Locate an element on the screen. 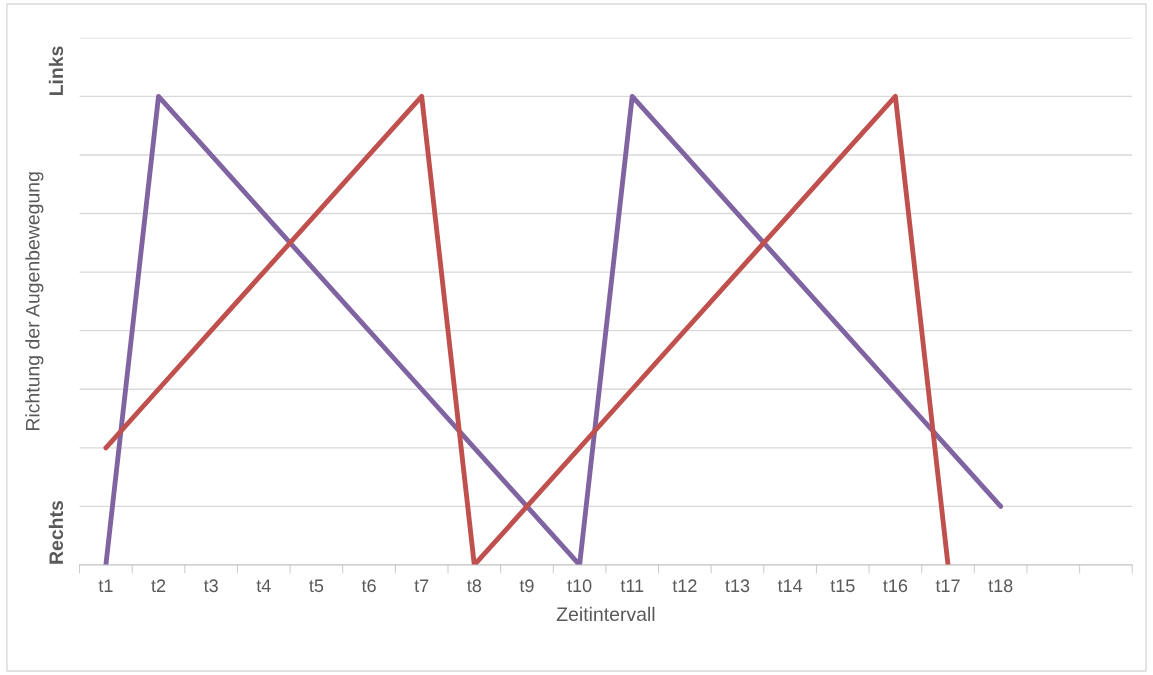  x-tick-label: t12 is located at coordinates (684, 586).